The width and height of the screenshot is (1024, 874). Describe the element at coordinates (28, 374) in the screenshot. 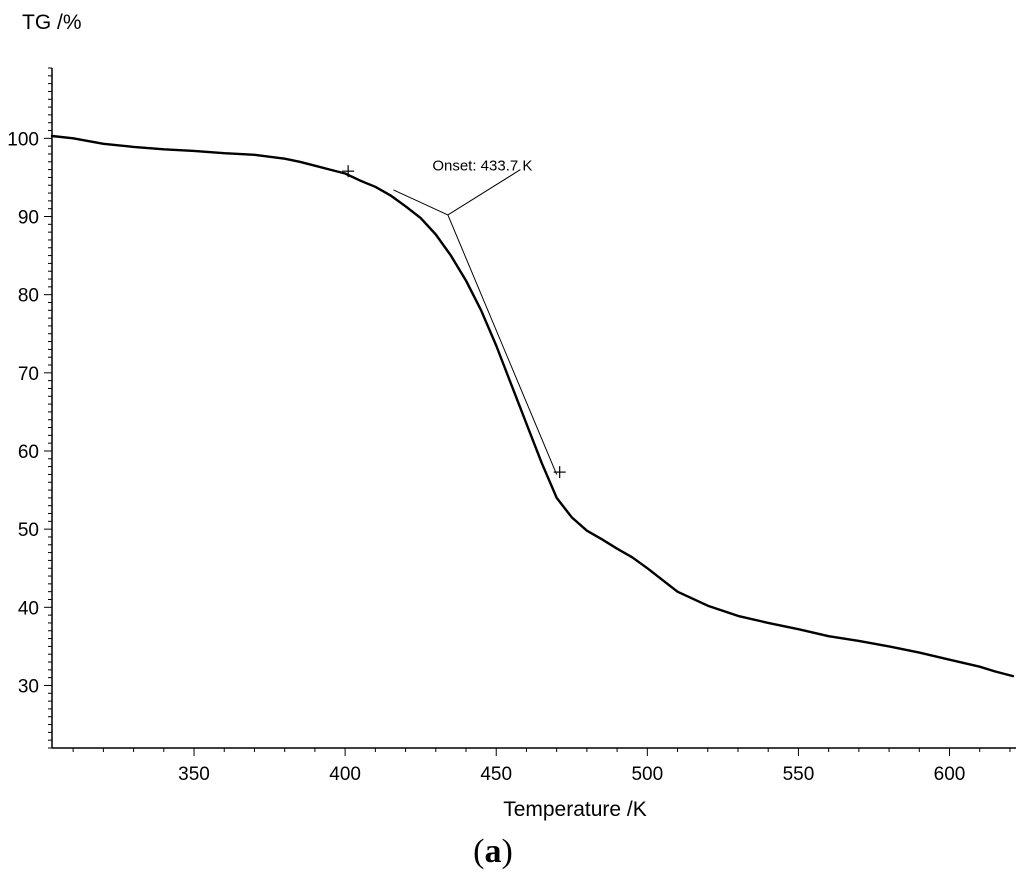

I see `y-tick-label: 70` at that location.